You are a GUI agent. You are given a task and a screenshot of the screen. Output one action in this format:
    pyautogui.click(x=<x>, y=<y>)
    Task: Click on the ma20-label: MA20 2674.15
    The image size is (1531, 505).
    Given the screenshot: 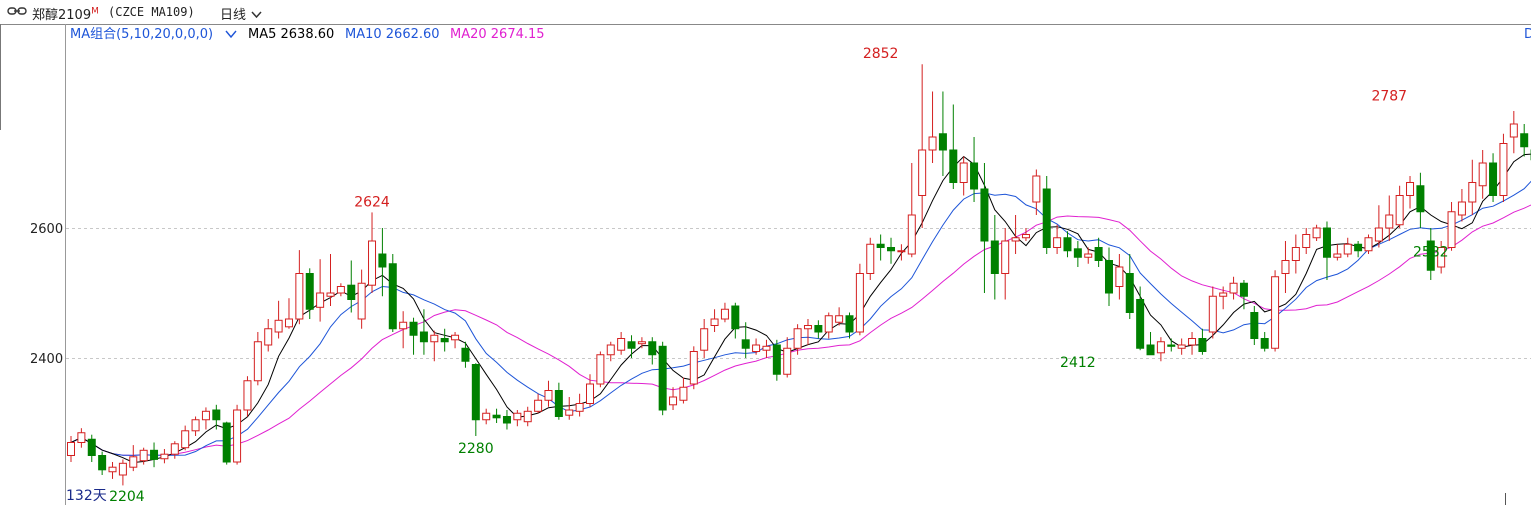 What is the action you would take?
    pyautogui.click(x=497, y=34)
    